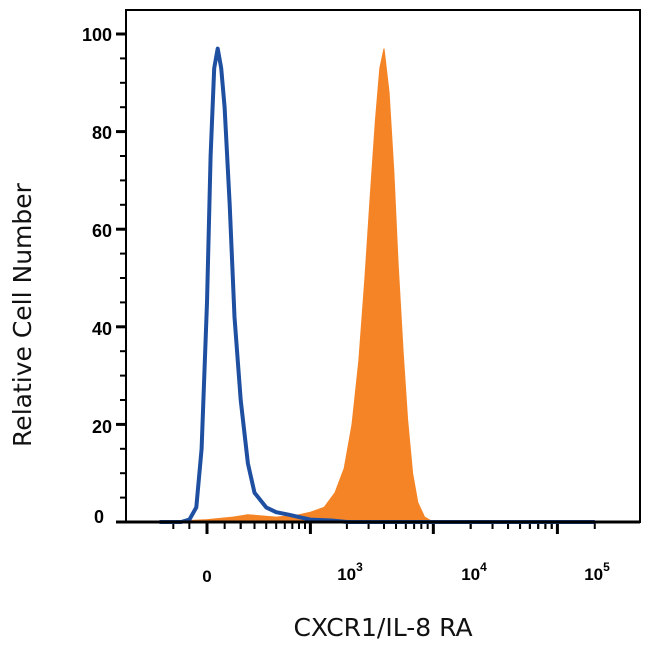 The width and height of the screenshot is (650, 647). Describe the element at coordinates (102, 427) in the screenshot. I see `y-tick-label-20: 20` at that location.